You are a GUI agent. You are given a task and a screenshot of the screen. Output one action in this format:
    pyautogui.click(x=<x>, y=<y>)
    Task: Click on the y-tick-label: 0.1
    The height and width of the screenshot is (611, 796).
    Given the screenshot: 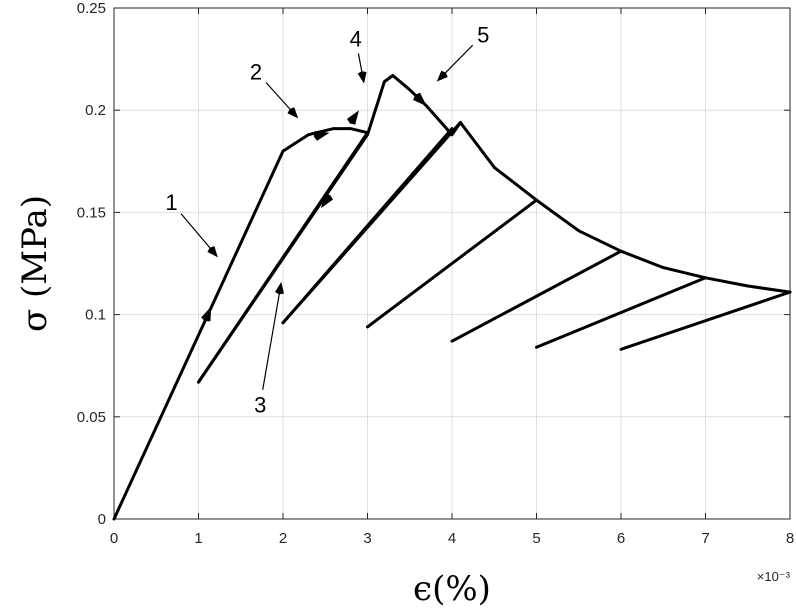 What is the action you would take?
    pyautogui.click(x=95, y=315)
    